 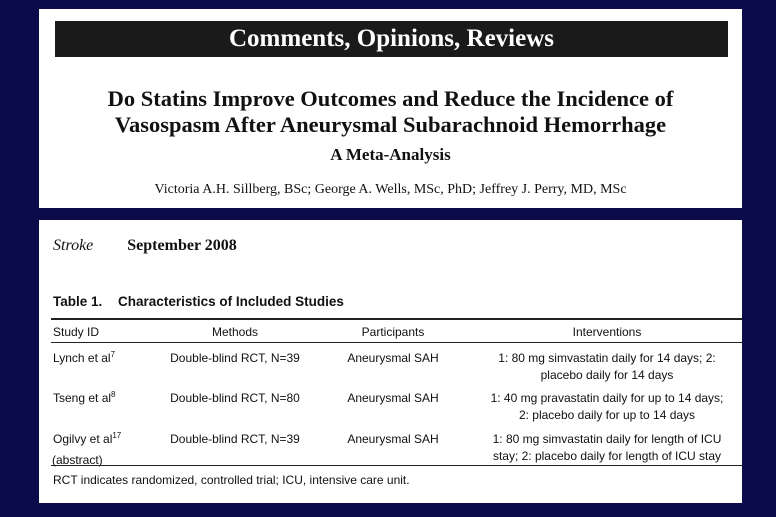 What do you see at coordinates (393, 332) in the screenshot?
I see `column-header-participants: Participants` at bounding box center [393, 332].